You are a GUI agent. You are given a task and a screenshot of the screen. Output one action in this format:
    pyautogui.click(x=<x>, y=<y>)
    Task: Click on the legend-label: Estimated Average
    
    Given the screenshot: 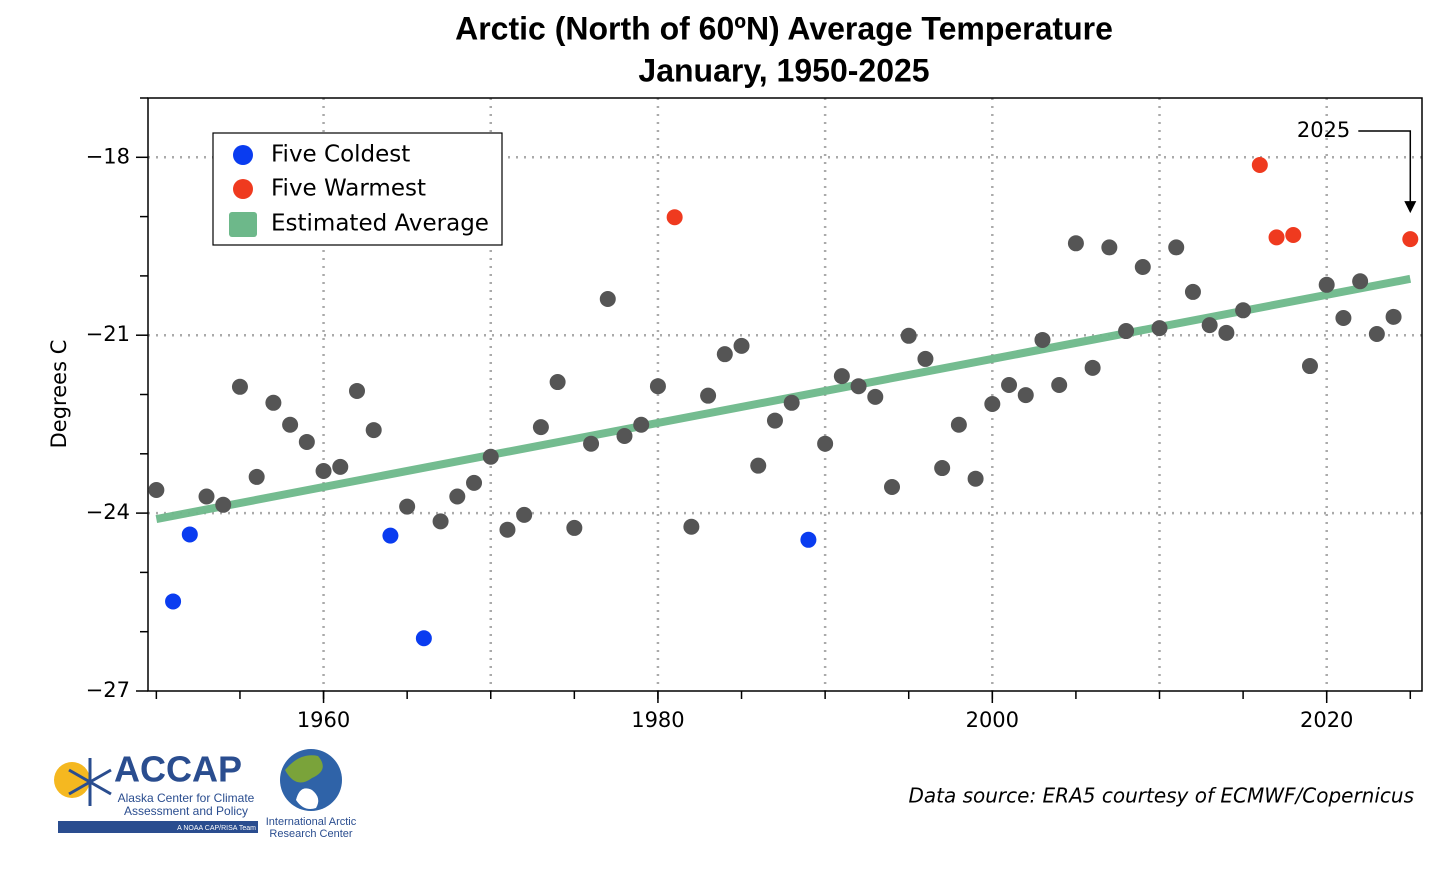 What is the action you would take?
    pyautogui.click(x=380, y=224)
    